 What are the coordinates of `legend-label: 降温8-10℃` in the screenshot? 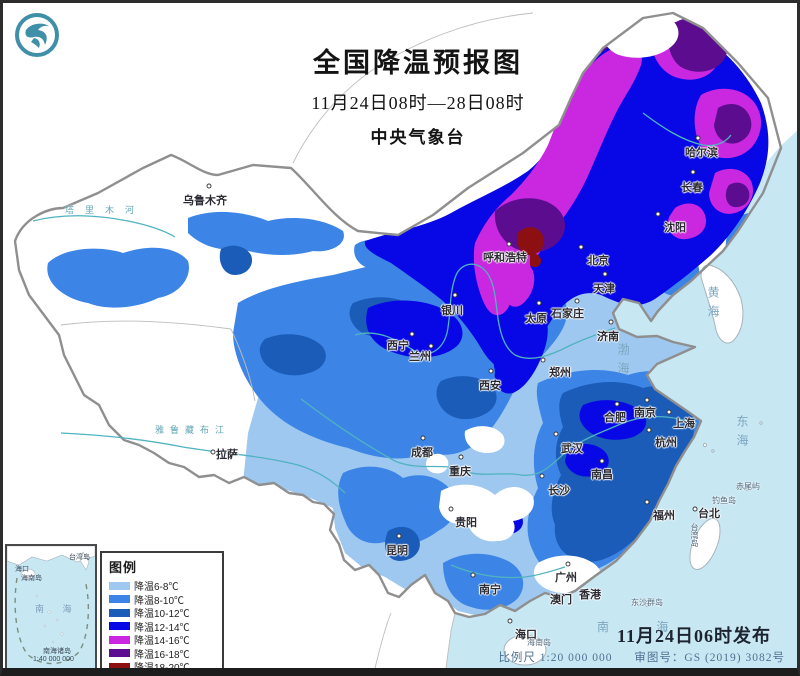 It's located at (159, 601).